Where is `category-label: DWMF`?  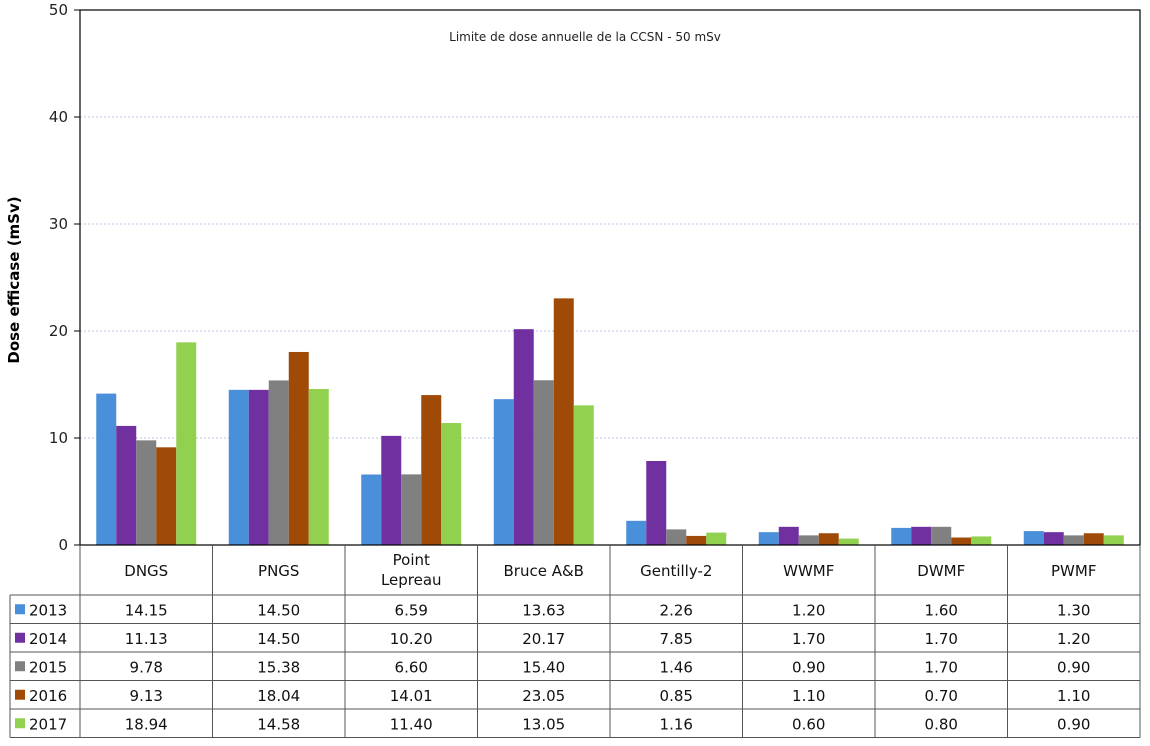 category-label: DWMF is located at coordinates (941, 571).